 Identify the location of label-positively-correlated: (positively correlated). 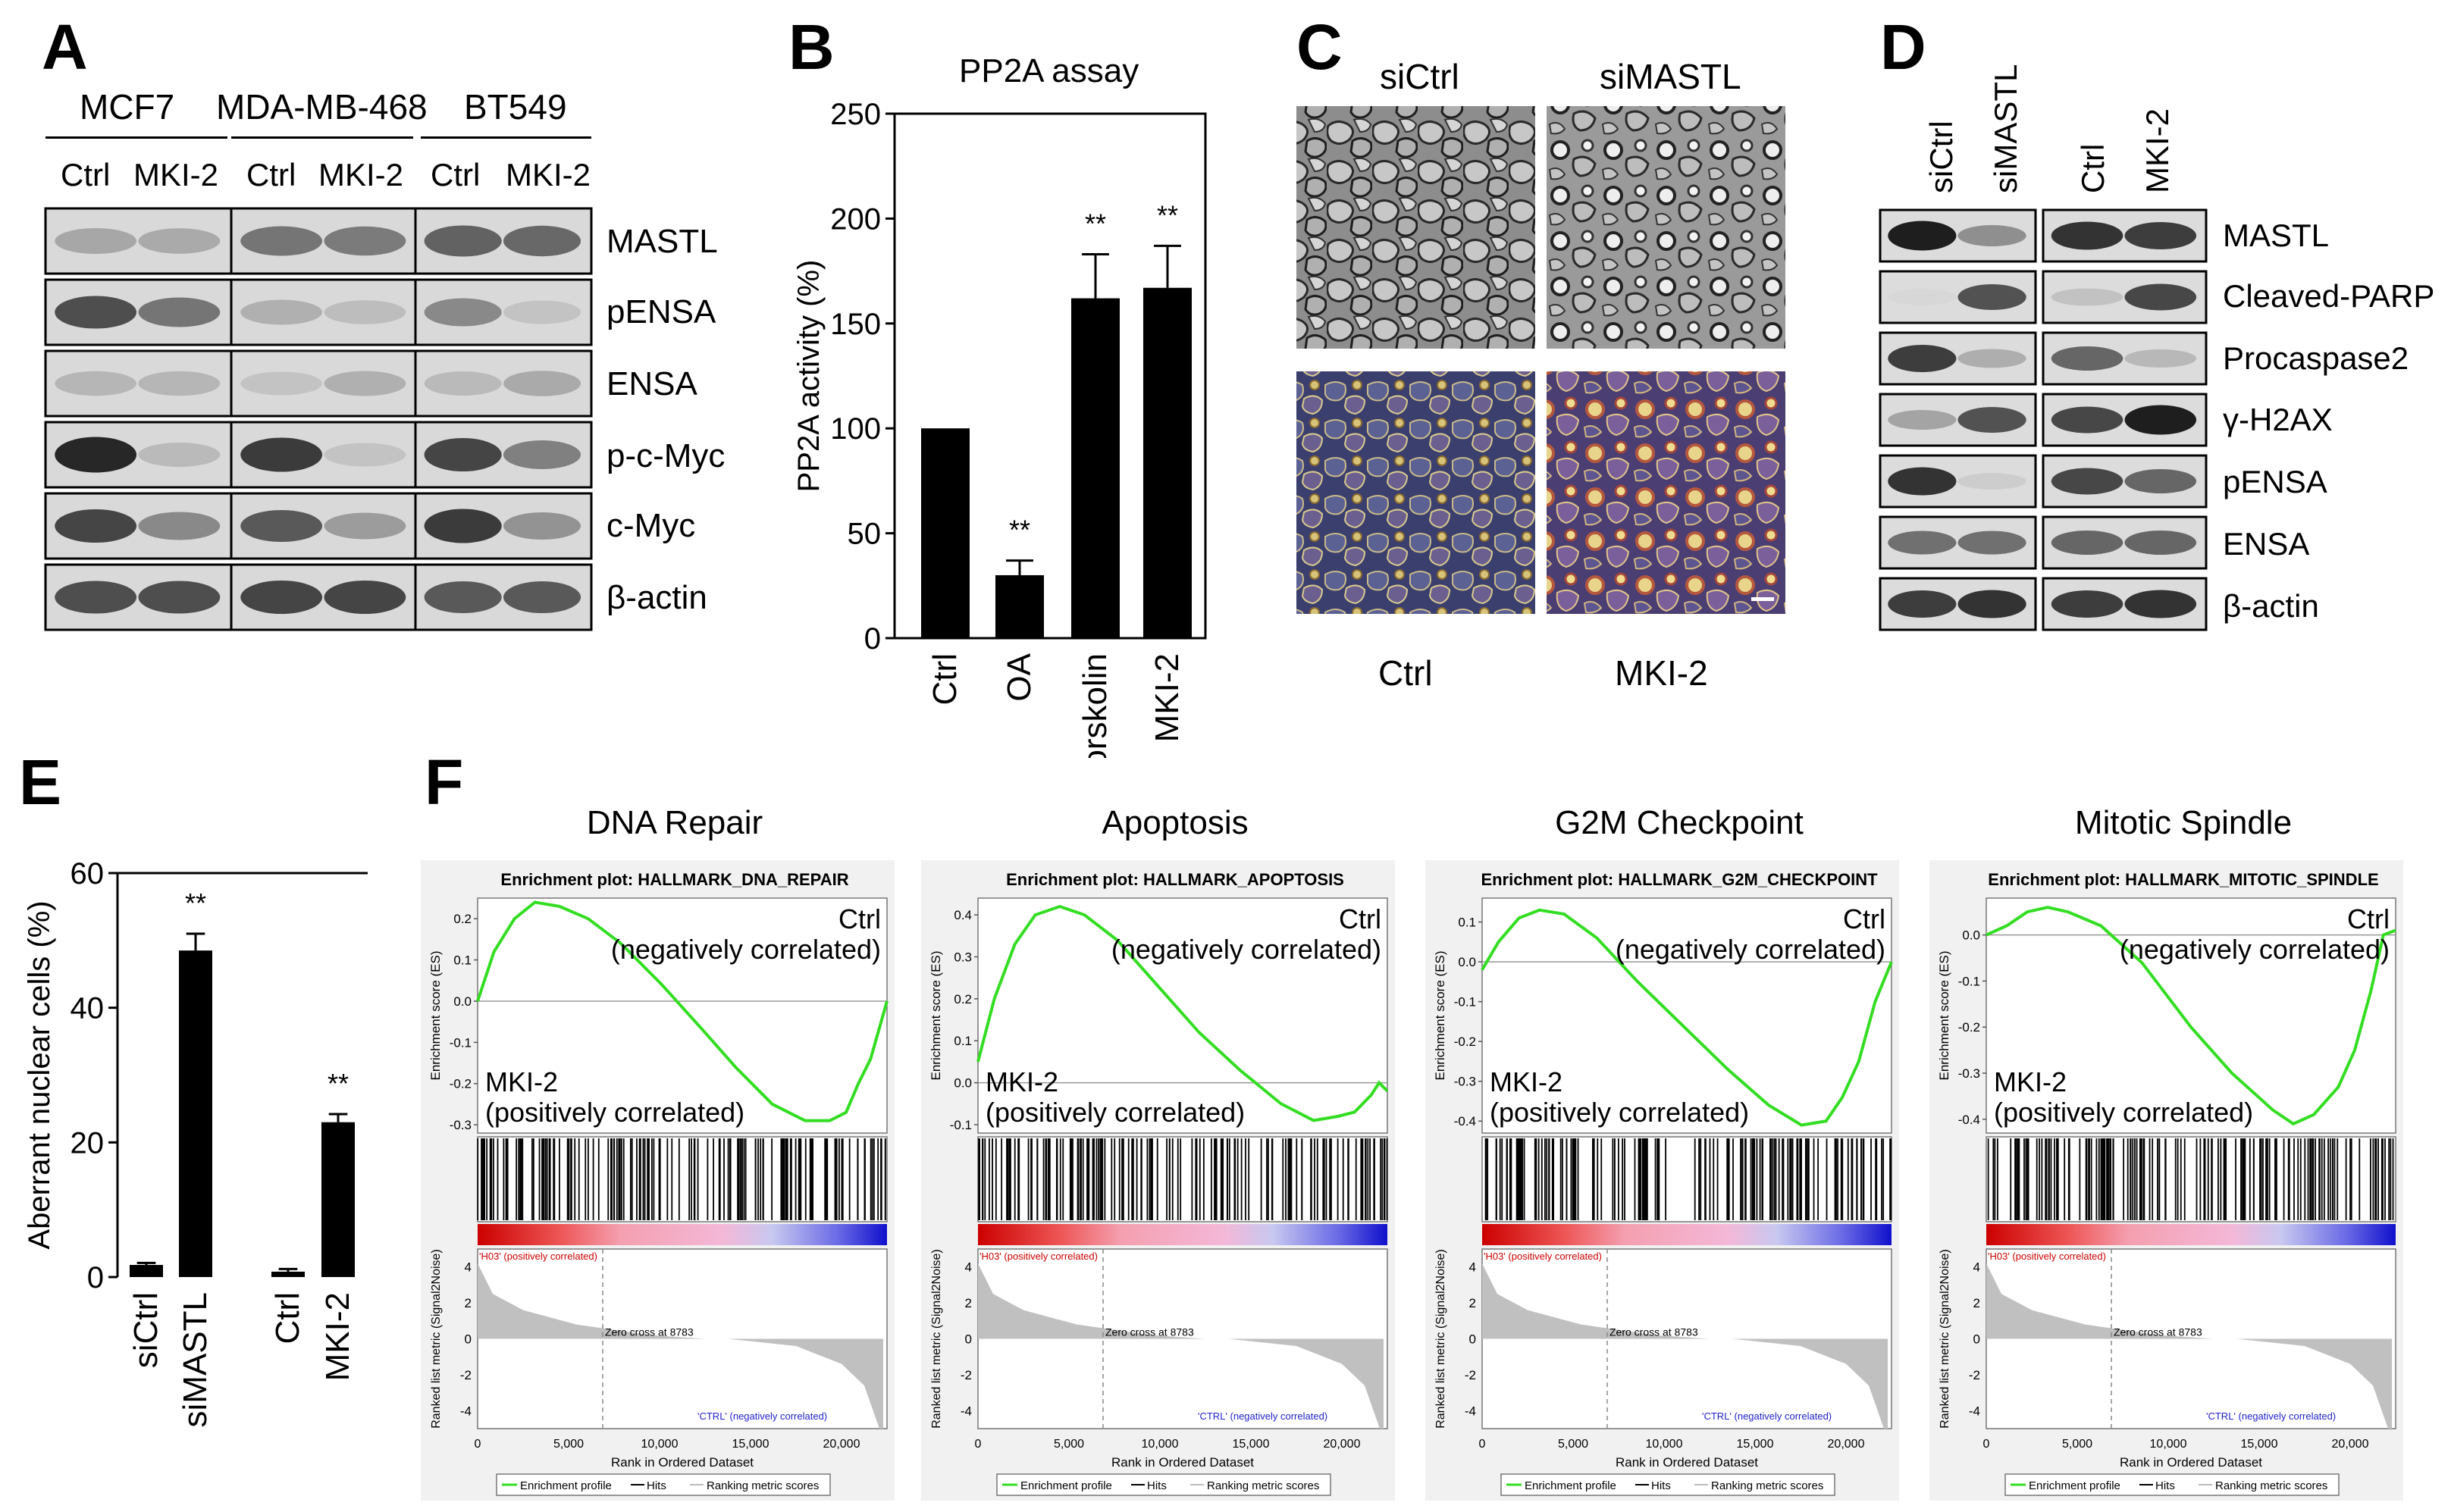
(614, 1112).